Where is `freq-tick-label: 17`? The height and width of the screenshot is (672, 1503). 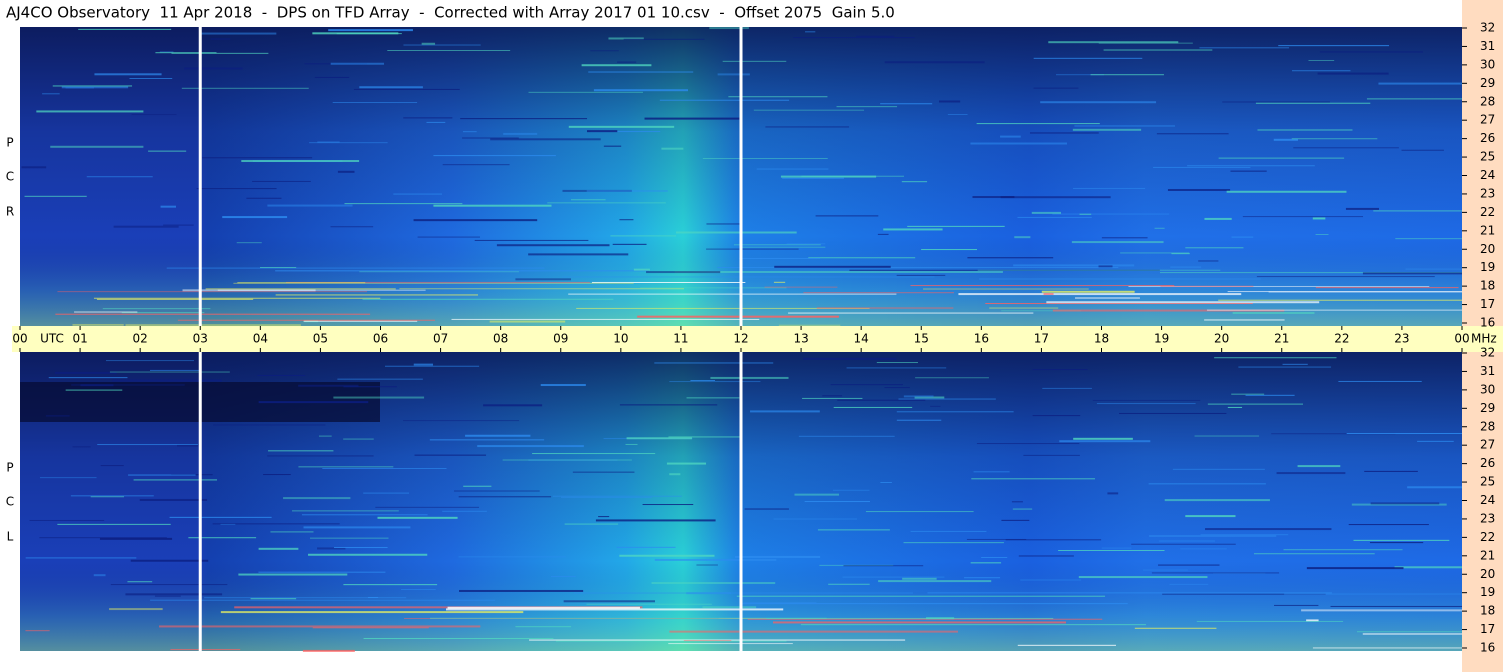
freq-tick-label: 17 is located at coordinates (1487, 629).